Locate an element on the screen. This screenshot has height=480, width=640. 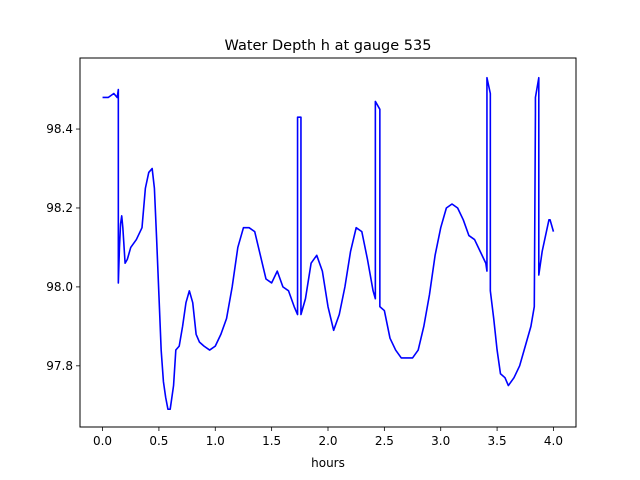
x-tick-label: 0.0 is located at coordinates (102, 441).